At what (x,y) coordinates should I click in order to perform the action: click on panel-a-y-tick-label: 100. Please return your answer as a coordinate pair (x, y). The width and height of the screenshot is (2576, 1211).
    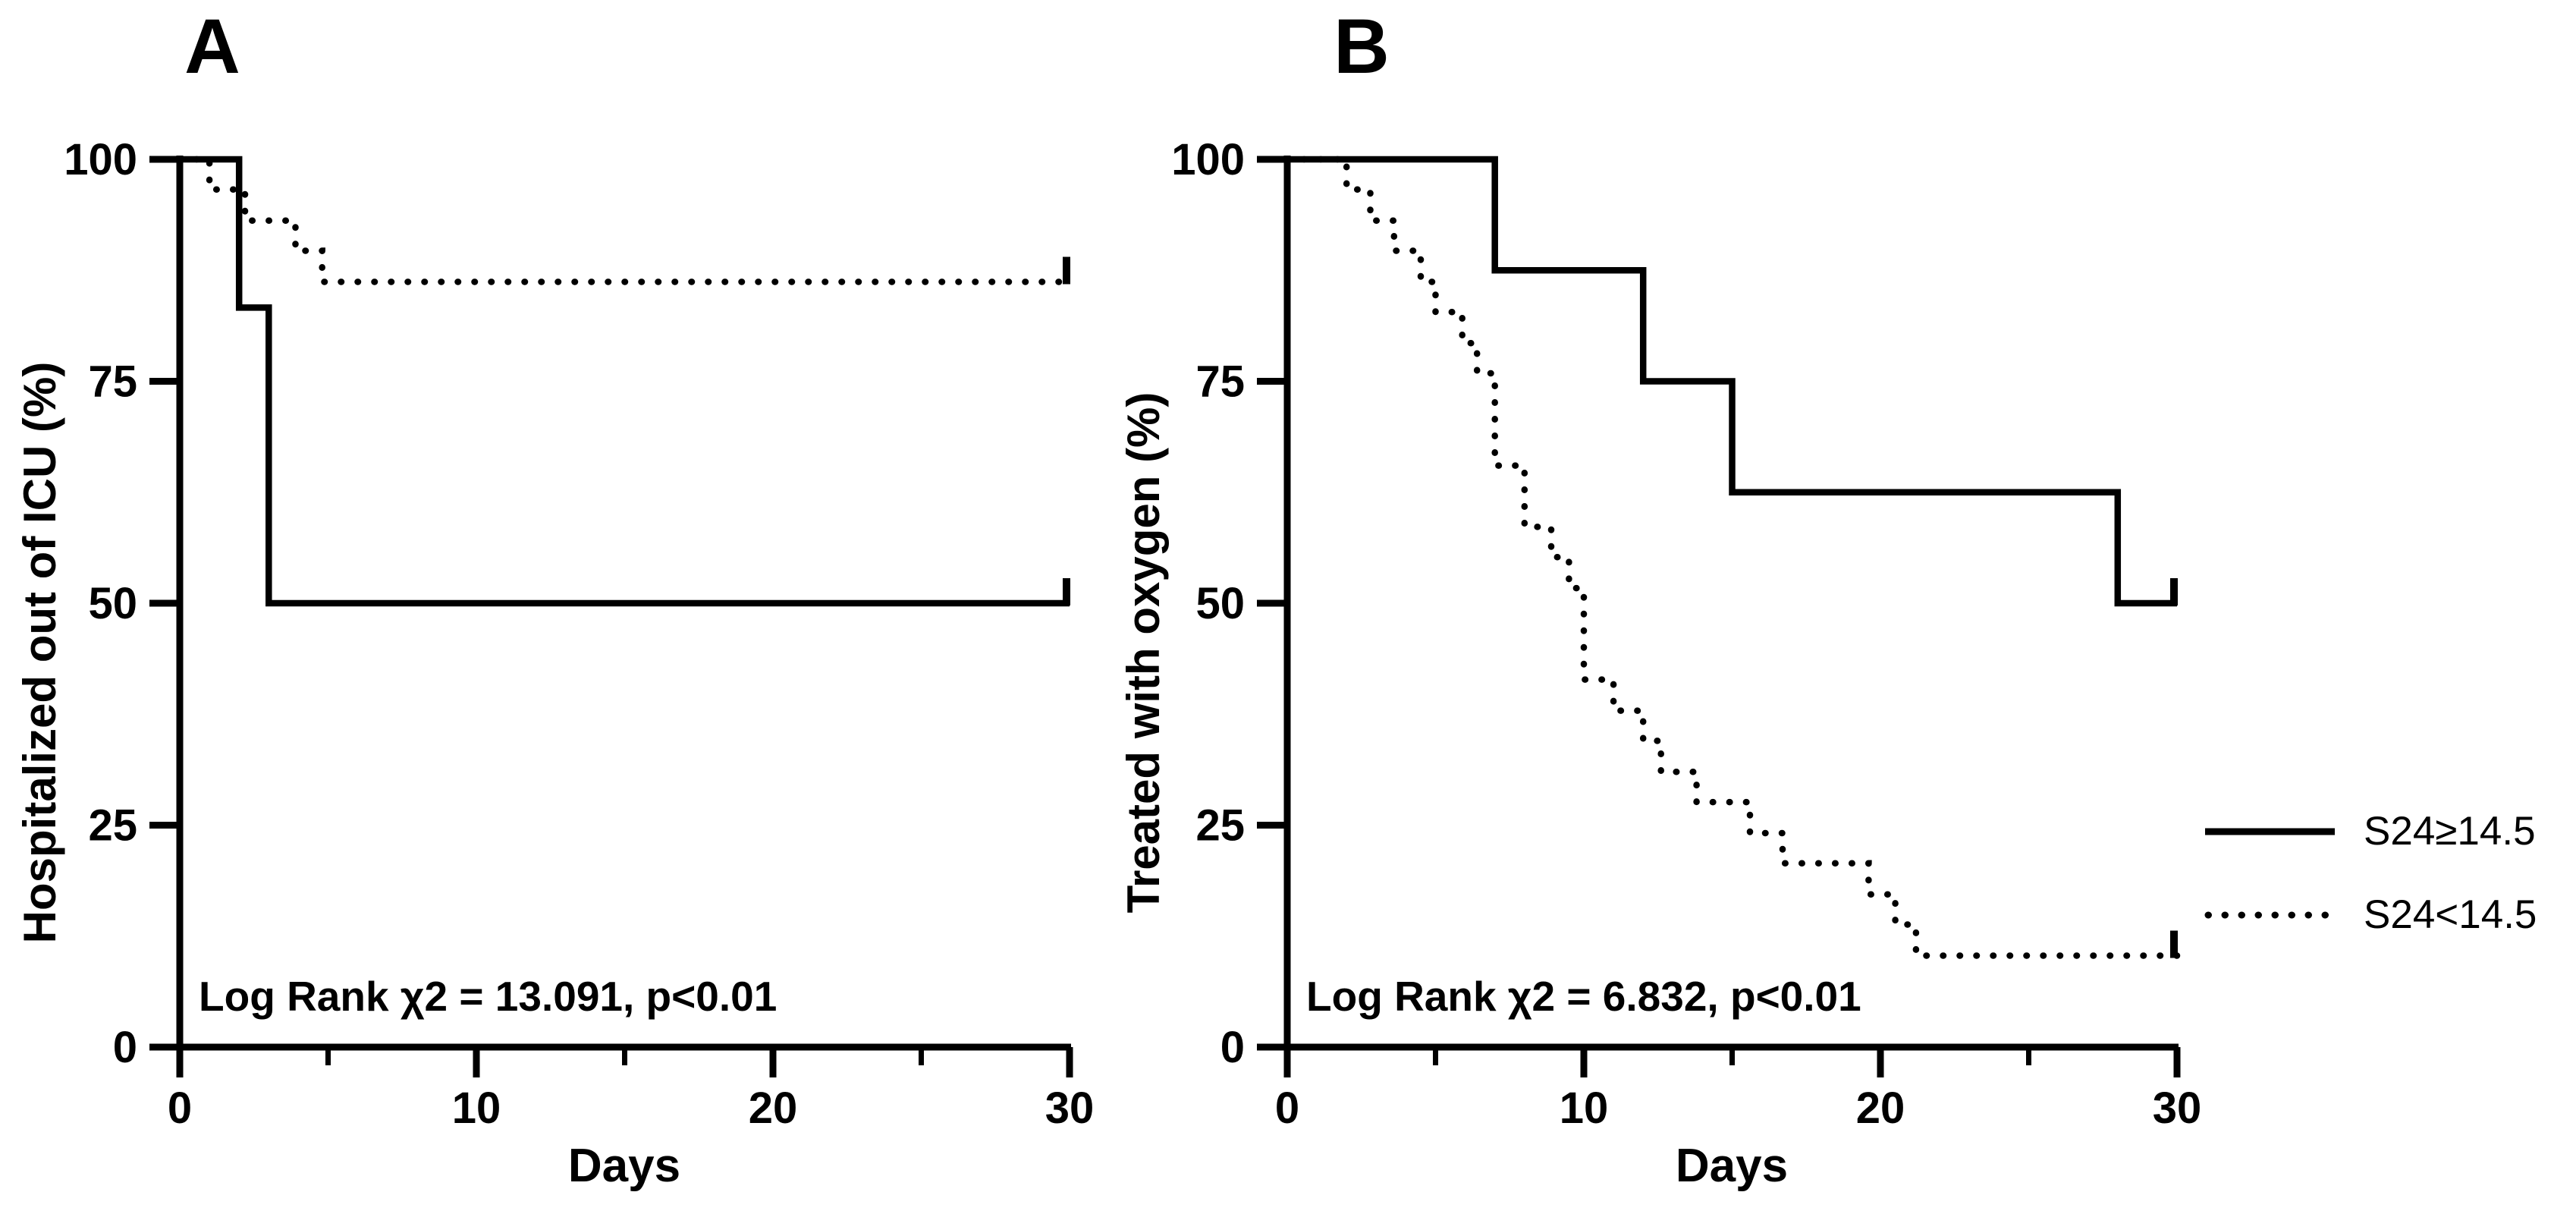
    Looking at the image, I should click on (100, 160).